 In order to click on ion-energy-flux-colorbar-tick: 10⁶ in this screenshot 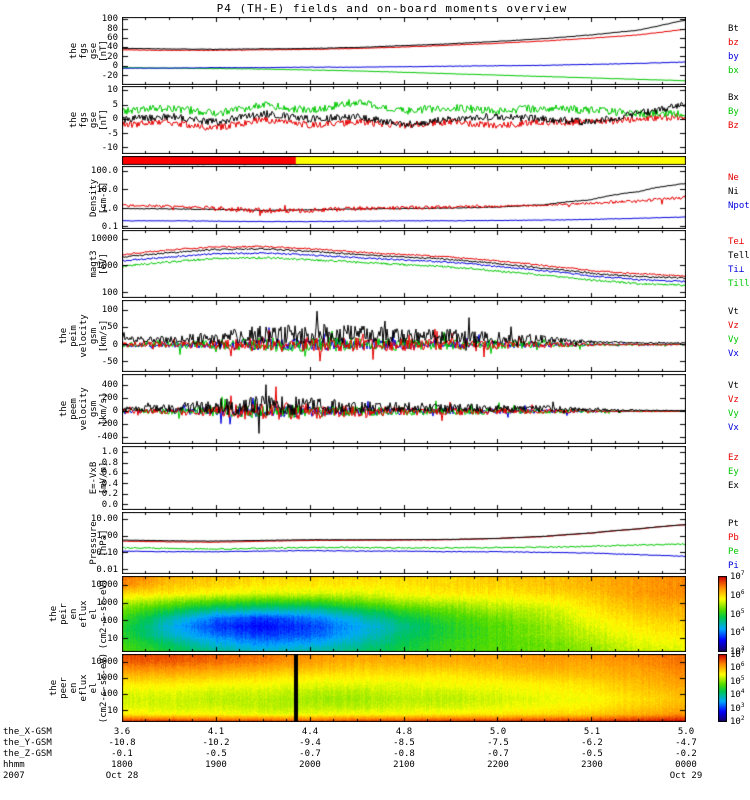, I will do `click(737, 594)`.